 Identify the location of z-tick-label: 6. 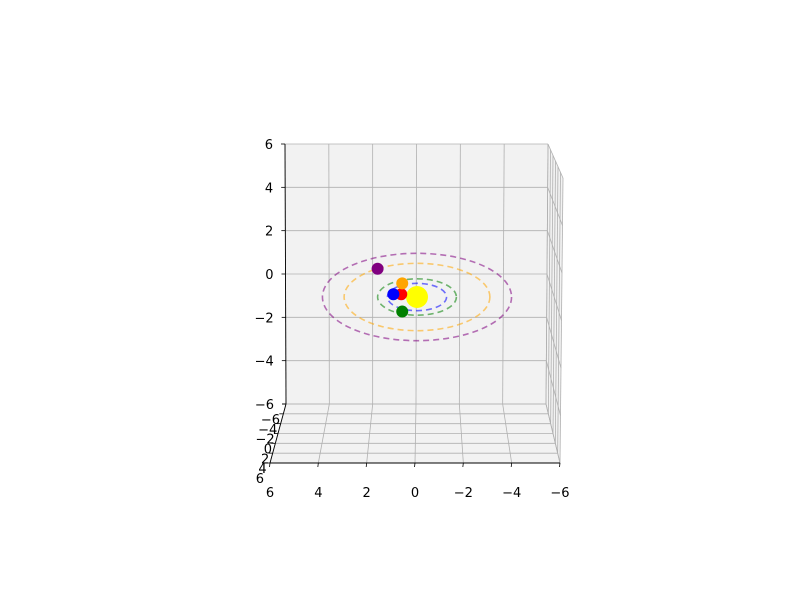
(269, 145).